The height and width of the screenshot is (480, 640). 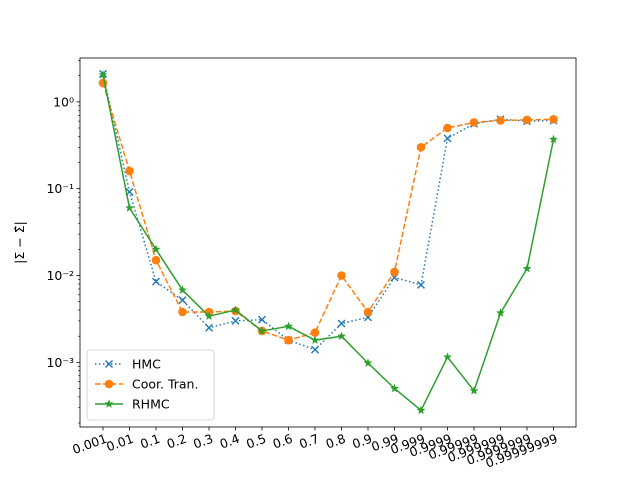 I want to click on x-tick-label: 0.2, so click(x=177, y=441).